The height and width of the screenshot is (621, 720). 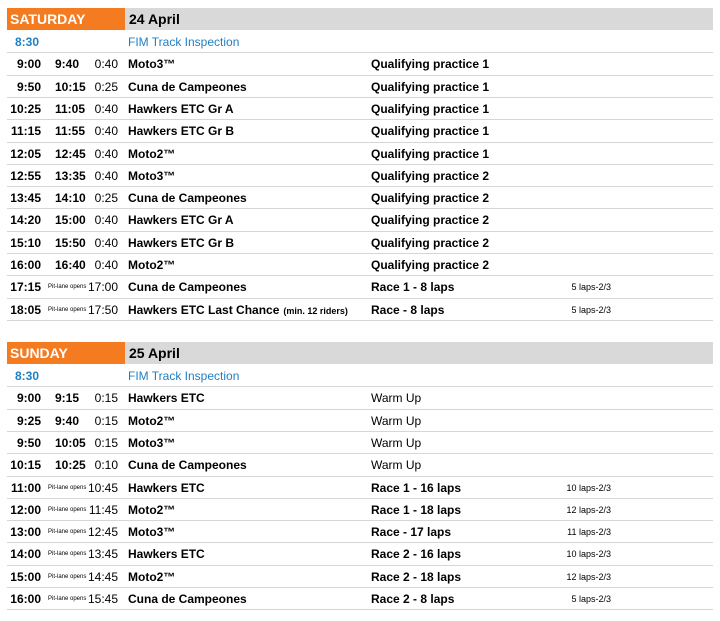 I want to click on date: 25 April, so click(x=154, y=353).